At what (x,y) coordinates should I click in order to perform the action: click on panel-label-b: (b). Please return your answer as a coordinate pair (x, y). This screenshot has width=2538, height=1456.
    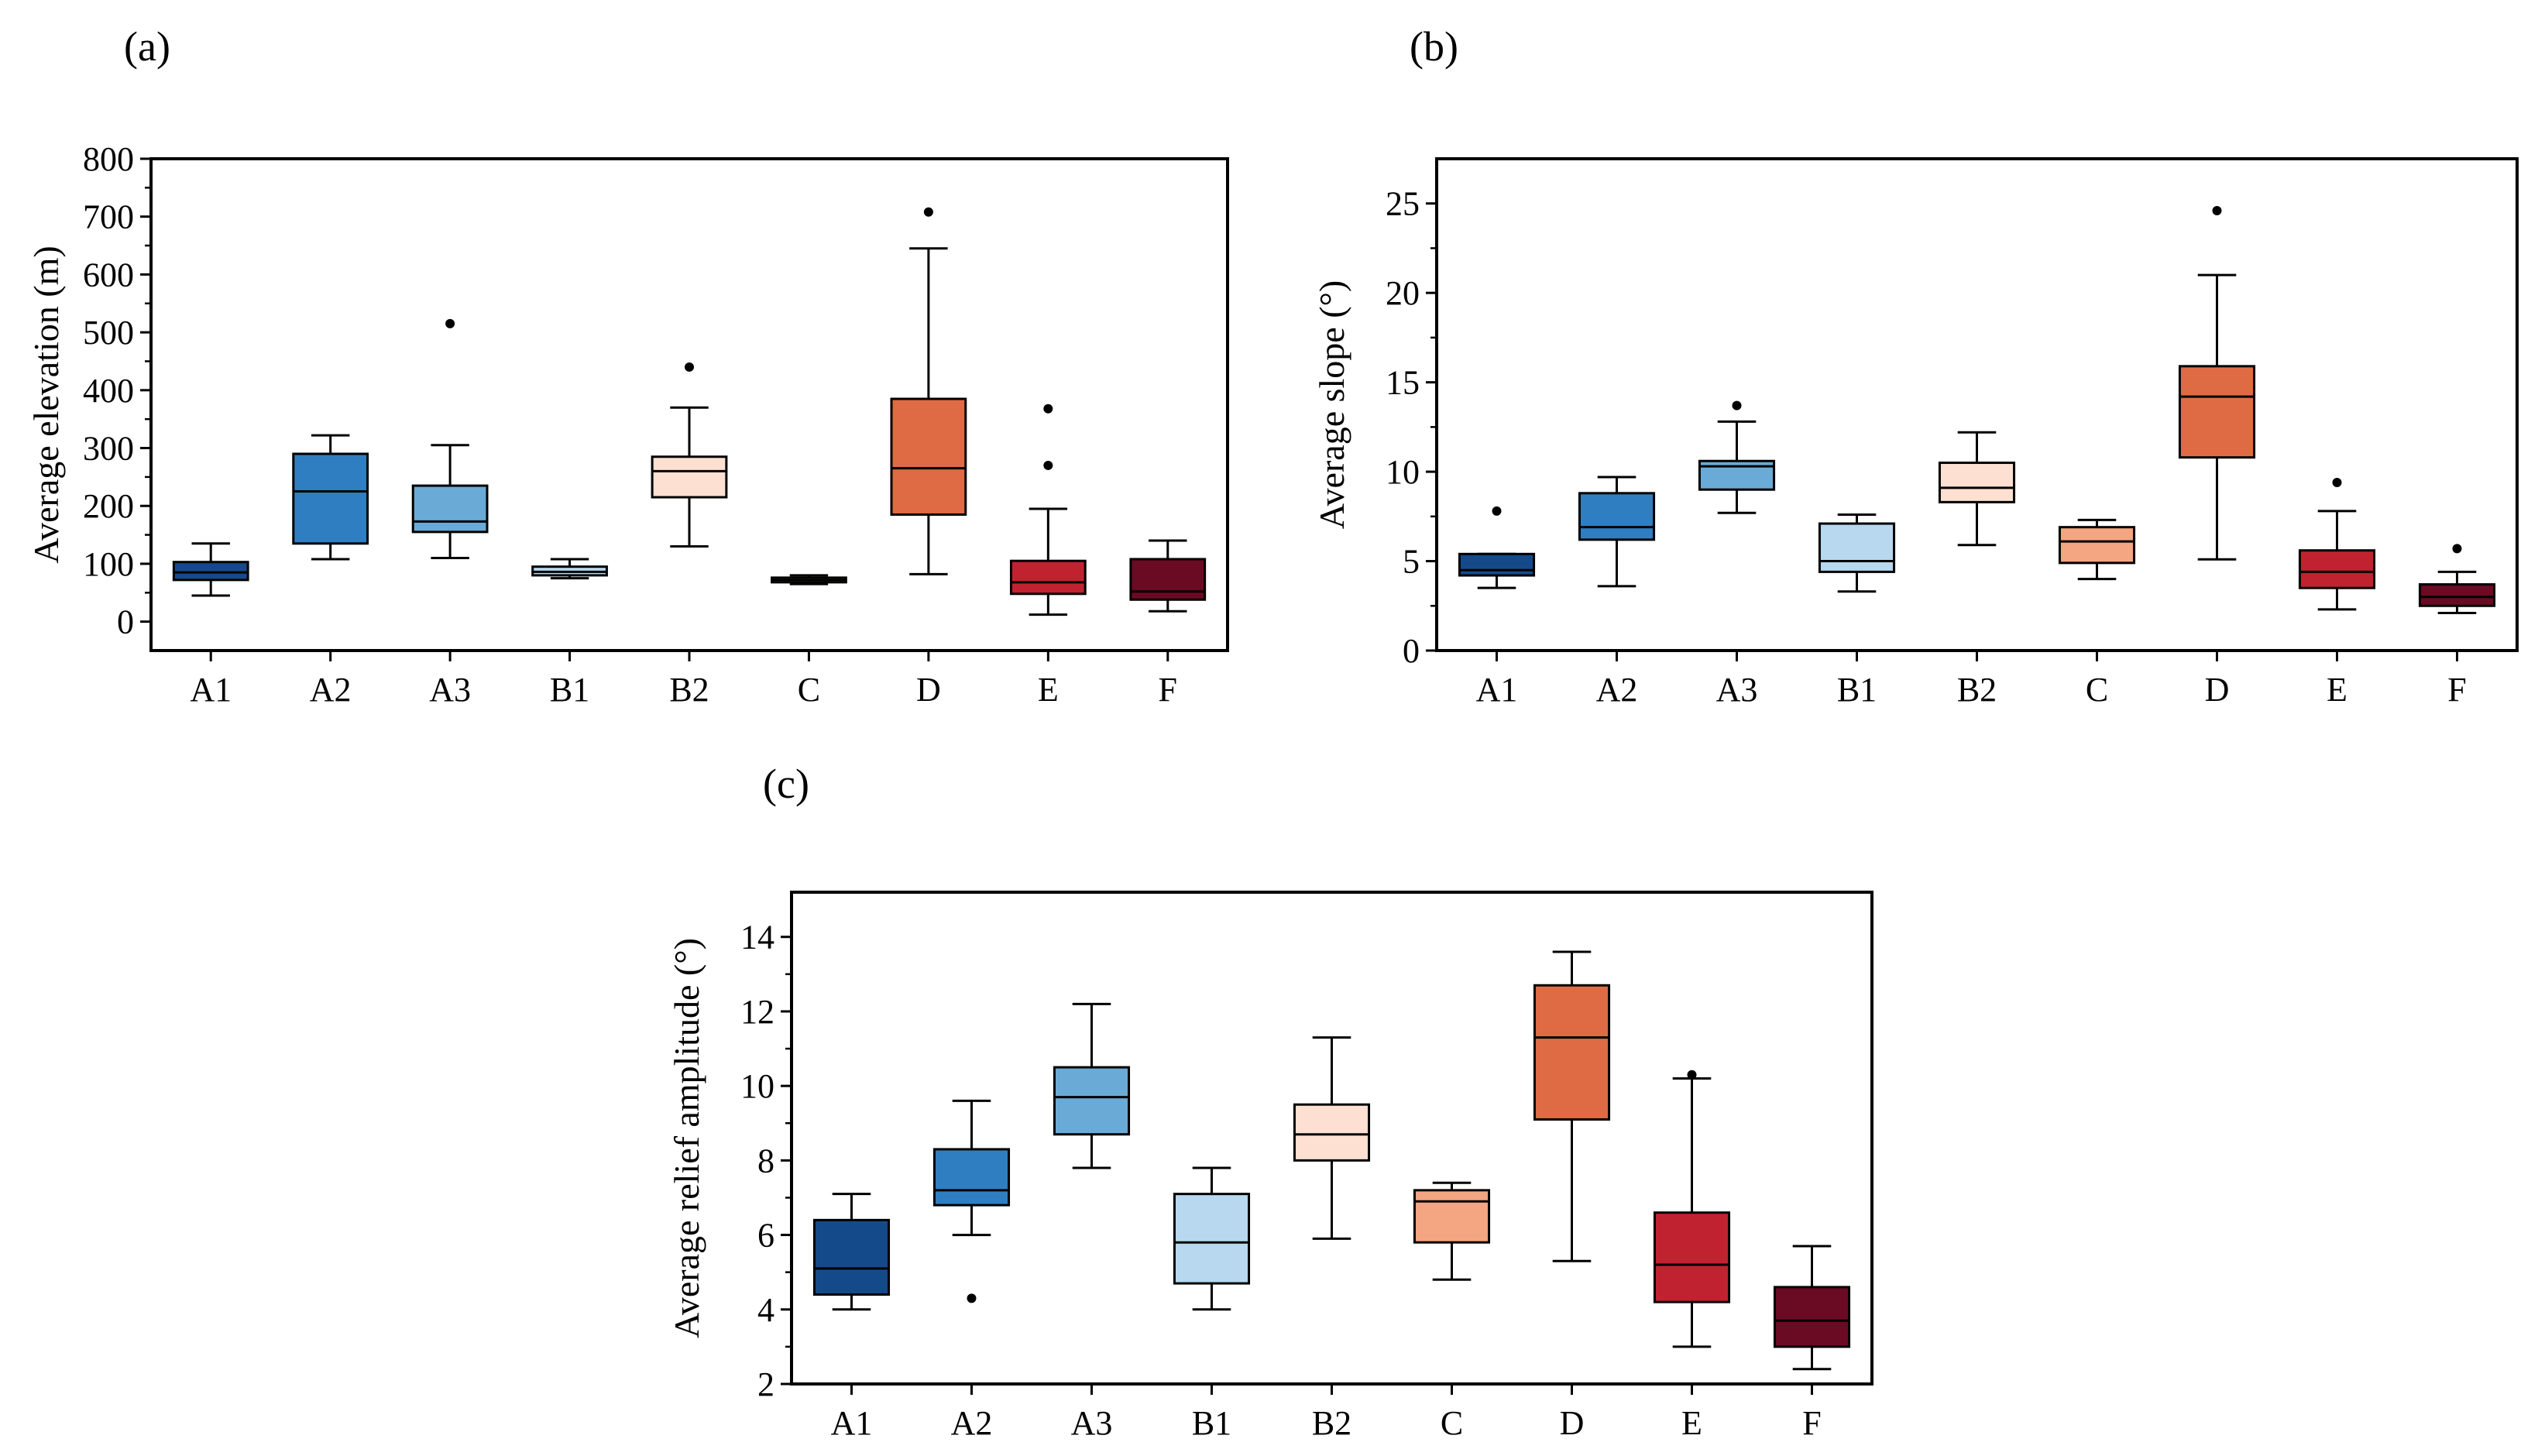
    Looking at the image, I should click on (1434, 47).